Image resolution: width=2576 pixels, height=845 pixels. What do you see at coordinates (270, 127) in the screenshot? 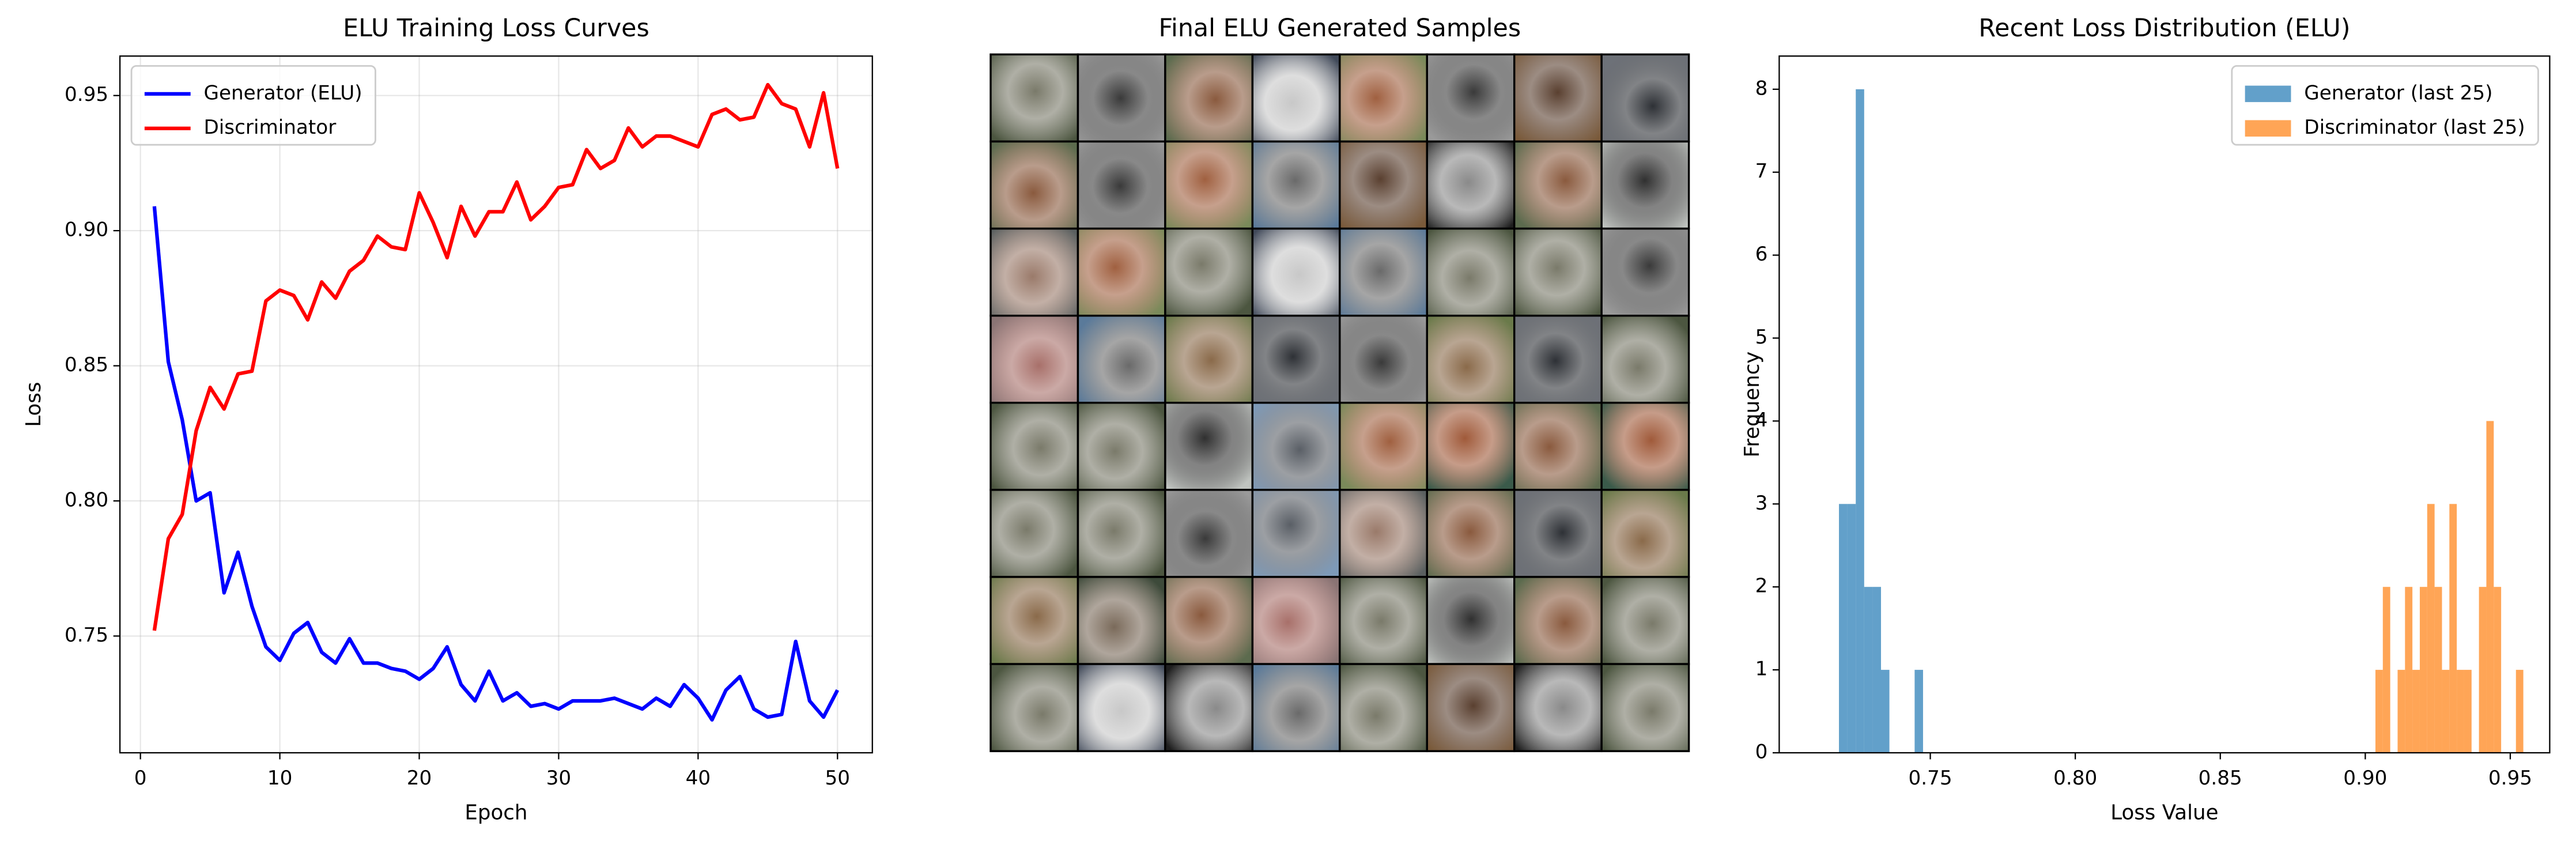
I see `legend-label: Discriminator` at bounding box center [270, 127].